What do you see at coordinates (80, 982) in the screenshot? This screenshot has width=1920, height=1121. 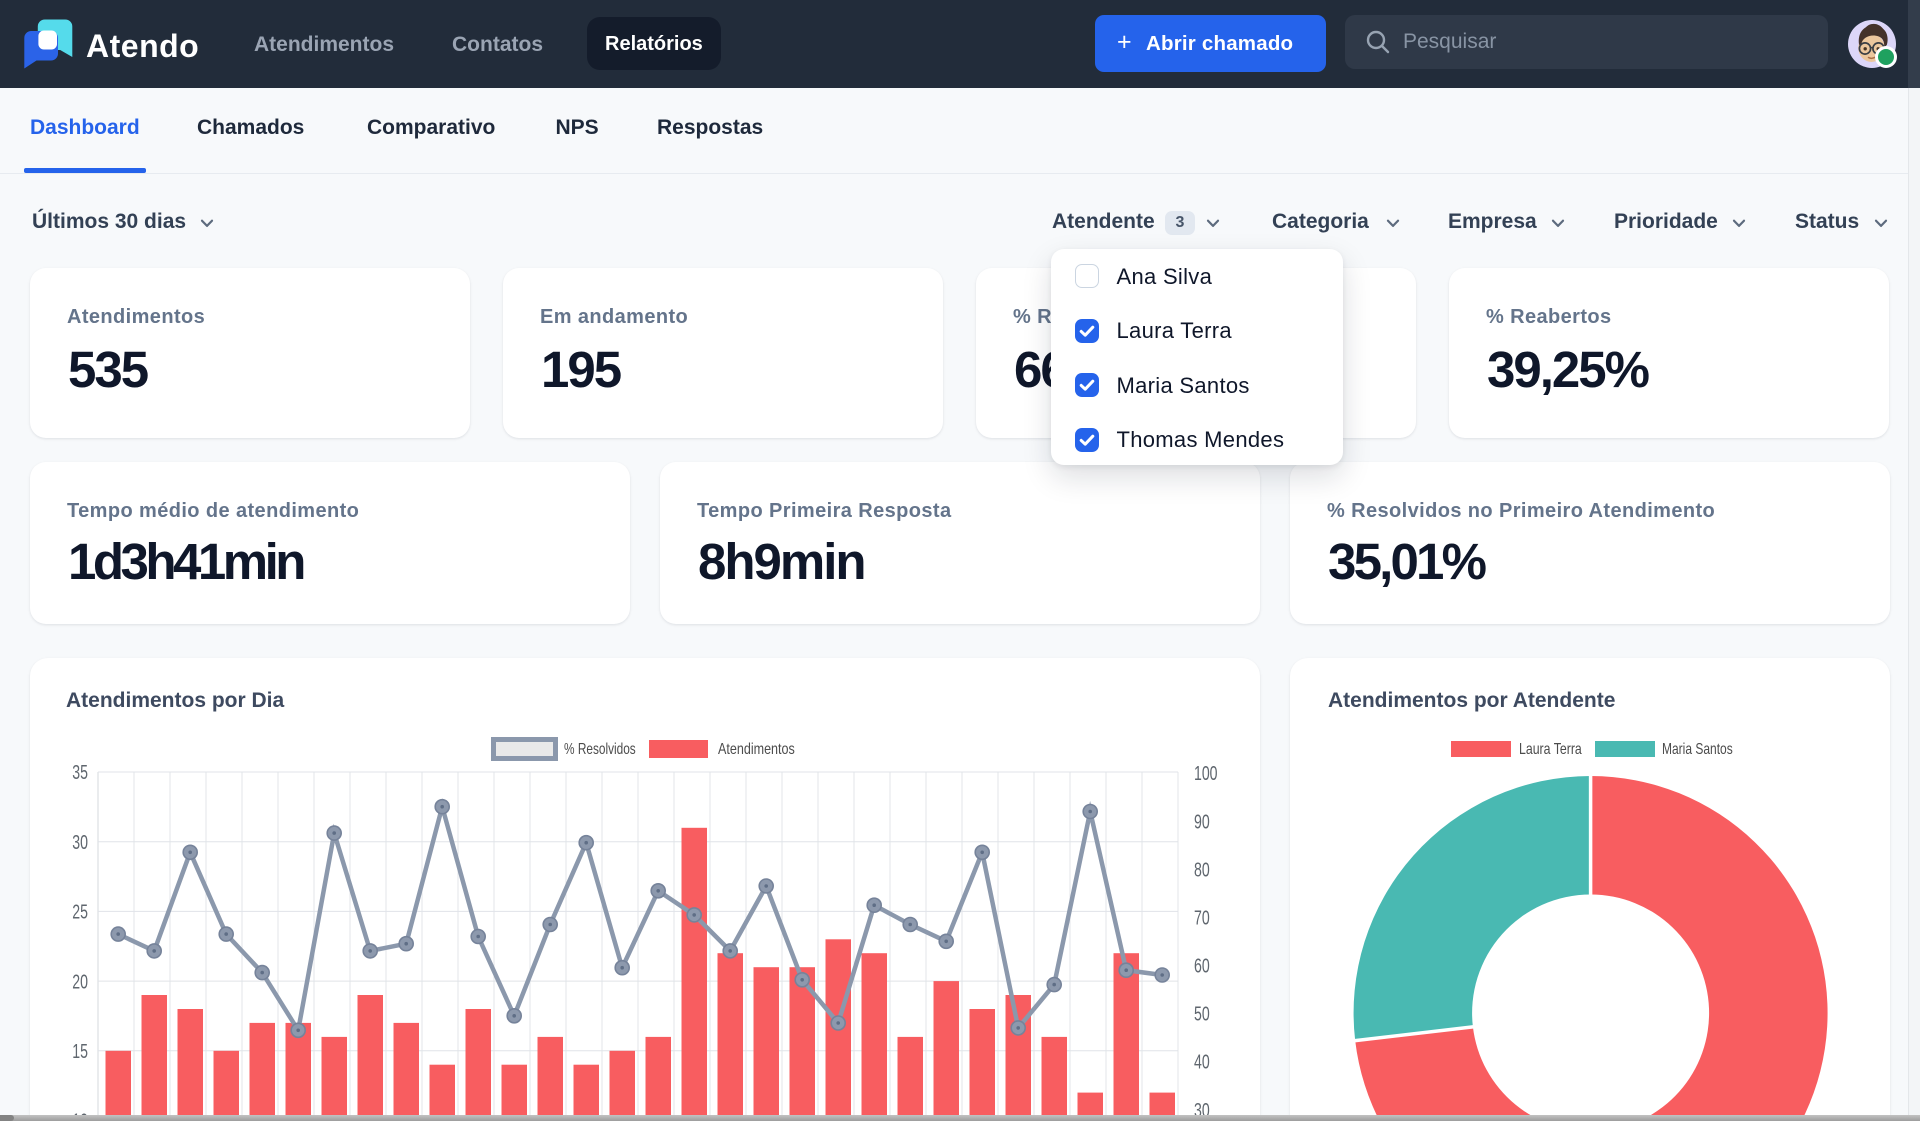 I see `svg-text: 20` at bounding box center [80, 982].